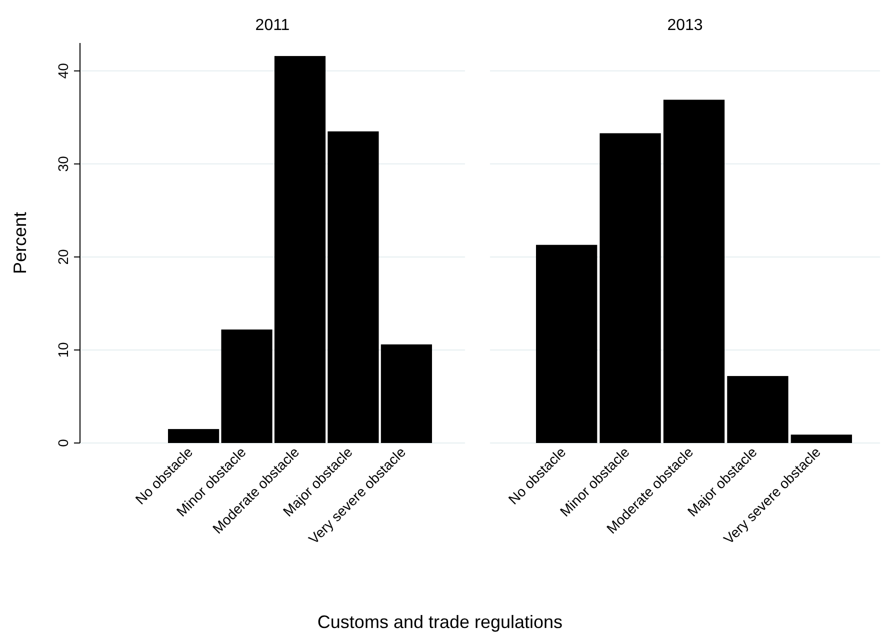  What do you see at coordinates (272, 25) in the screenshot?
I see `chart-title: 2011` at bounding box center [272, 25].